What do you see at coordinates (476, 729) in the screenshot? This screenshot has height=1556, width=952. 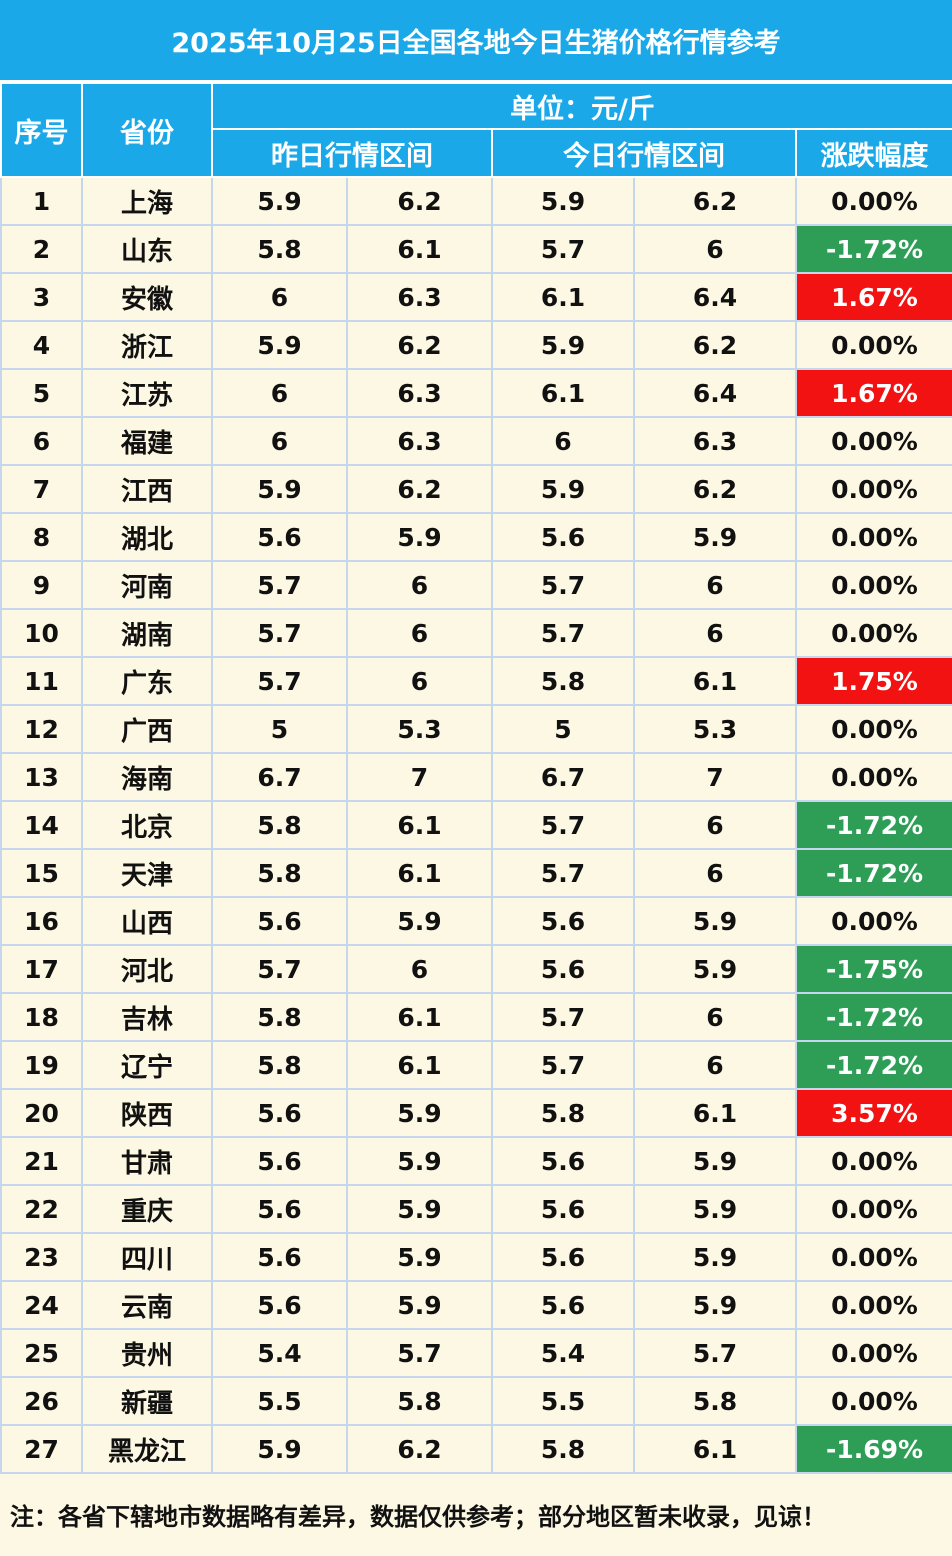 I see `table-row: 12 广西 5 5.3 5 5.3 0.00%` at bounding box center [476, 729].